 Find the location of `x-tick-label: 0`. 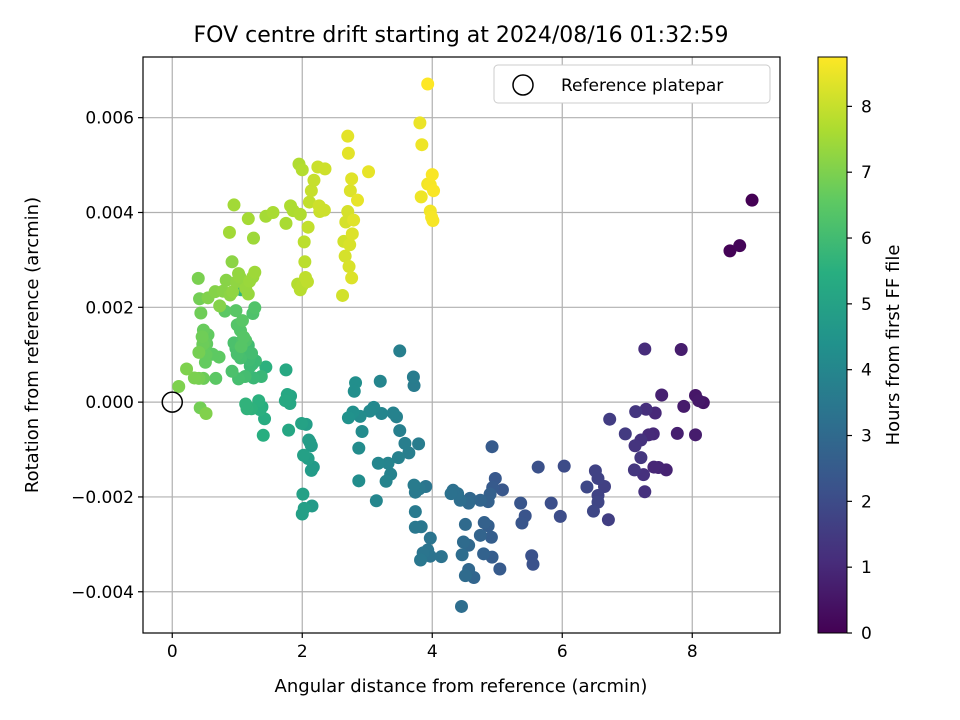

x-tick-label: 0 is located at coordinates (172, 652).